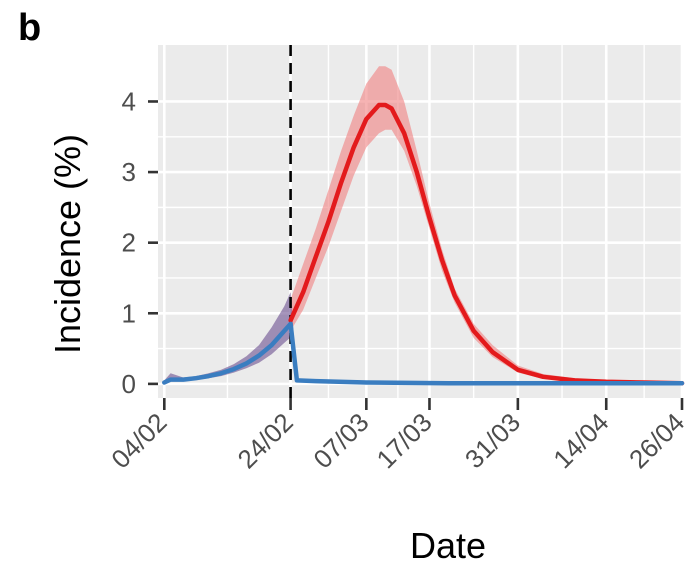 The image size is (692, 566). What do you see at coordinates (129, 384) in the screenshot?
I see `y-tick-label: 0` at bounding box center [129, 384].